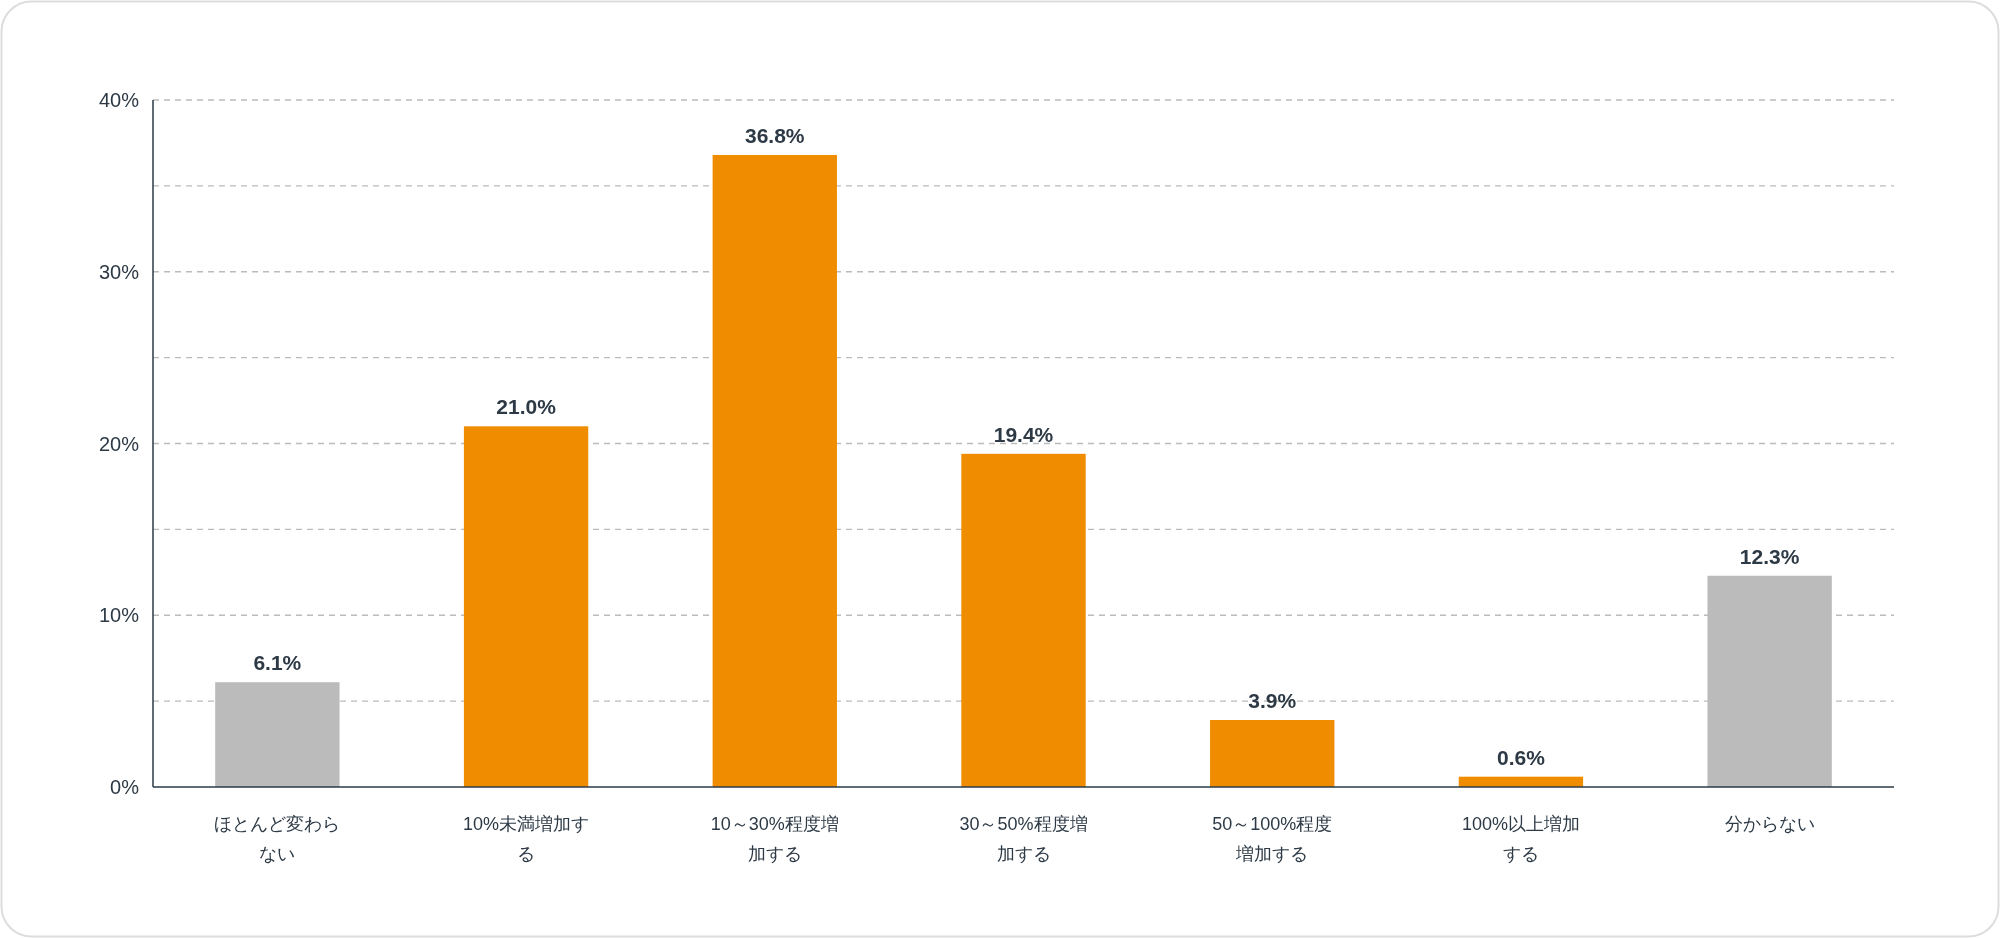 This screenshot has width=2000, height=938. Describe the element at coordinates (1023, 434) in the screenshot. I see `data-label: 19.4%` at that location.